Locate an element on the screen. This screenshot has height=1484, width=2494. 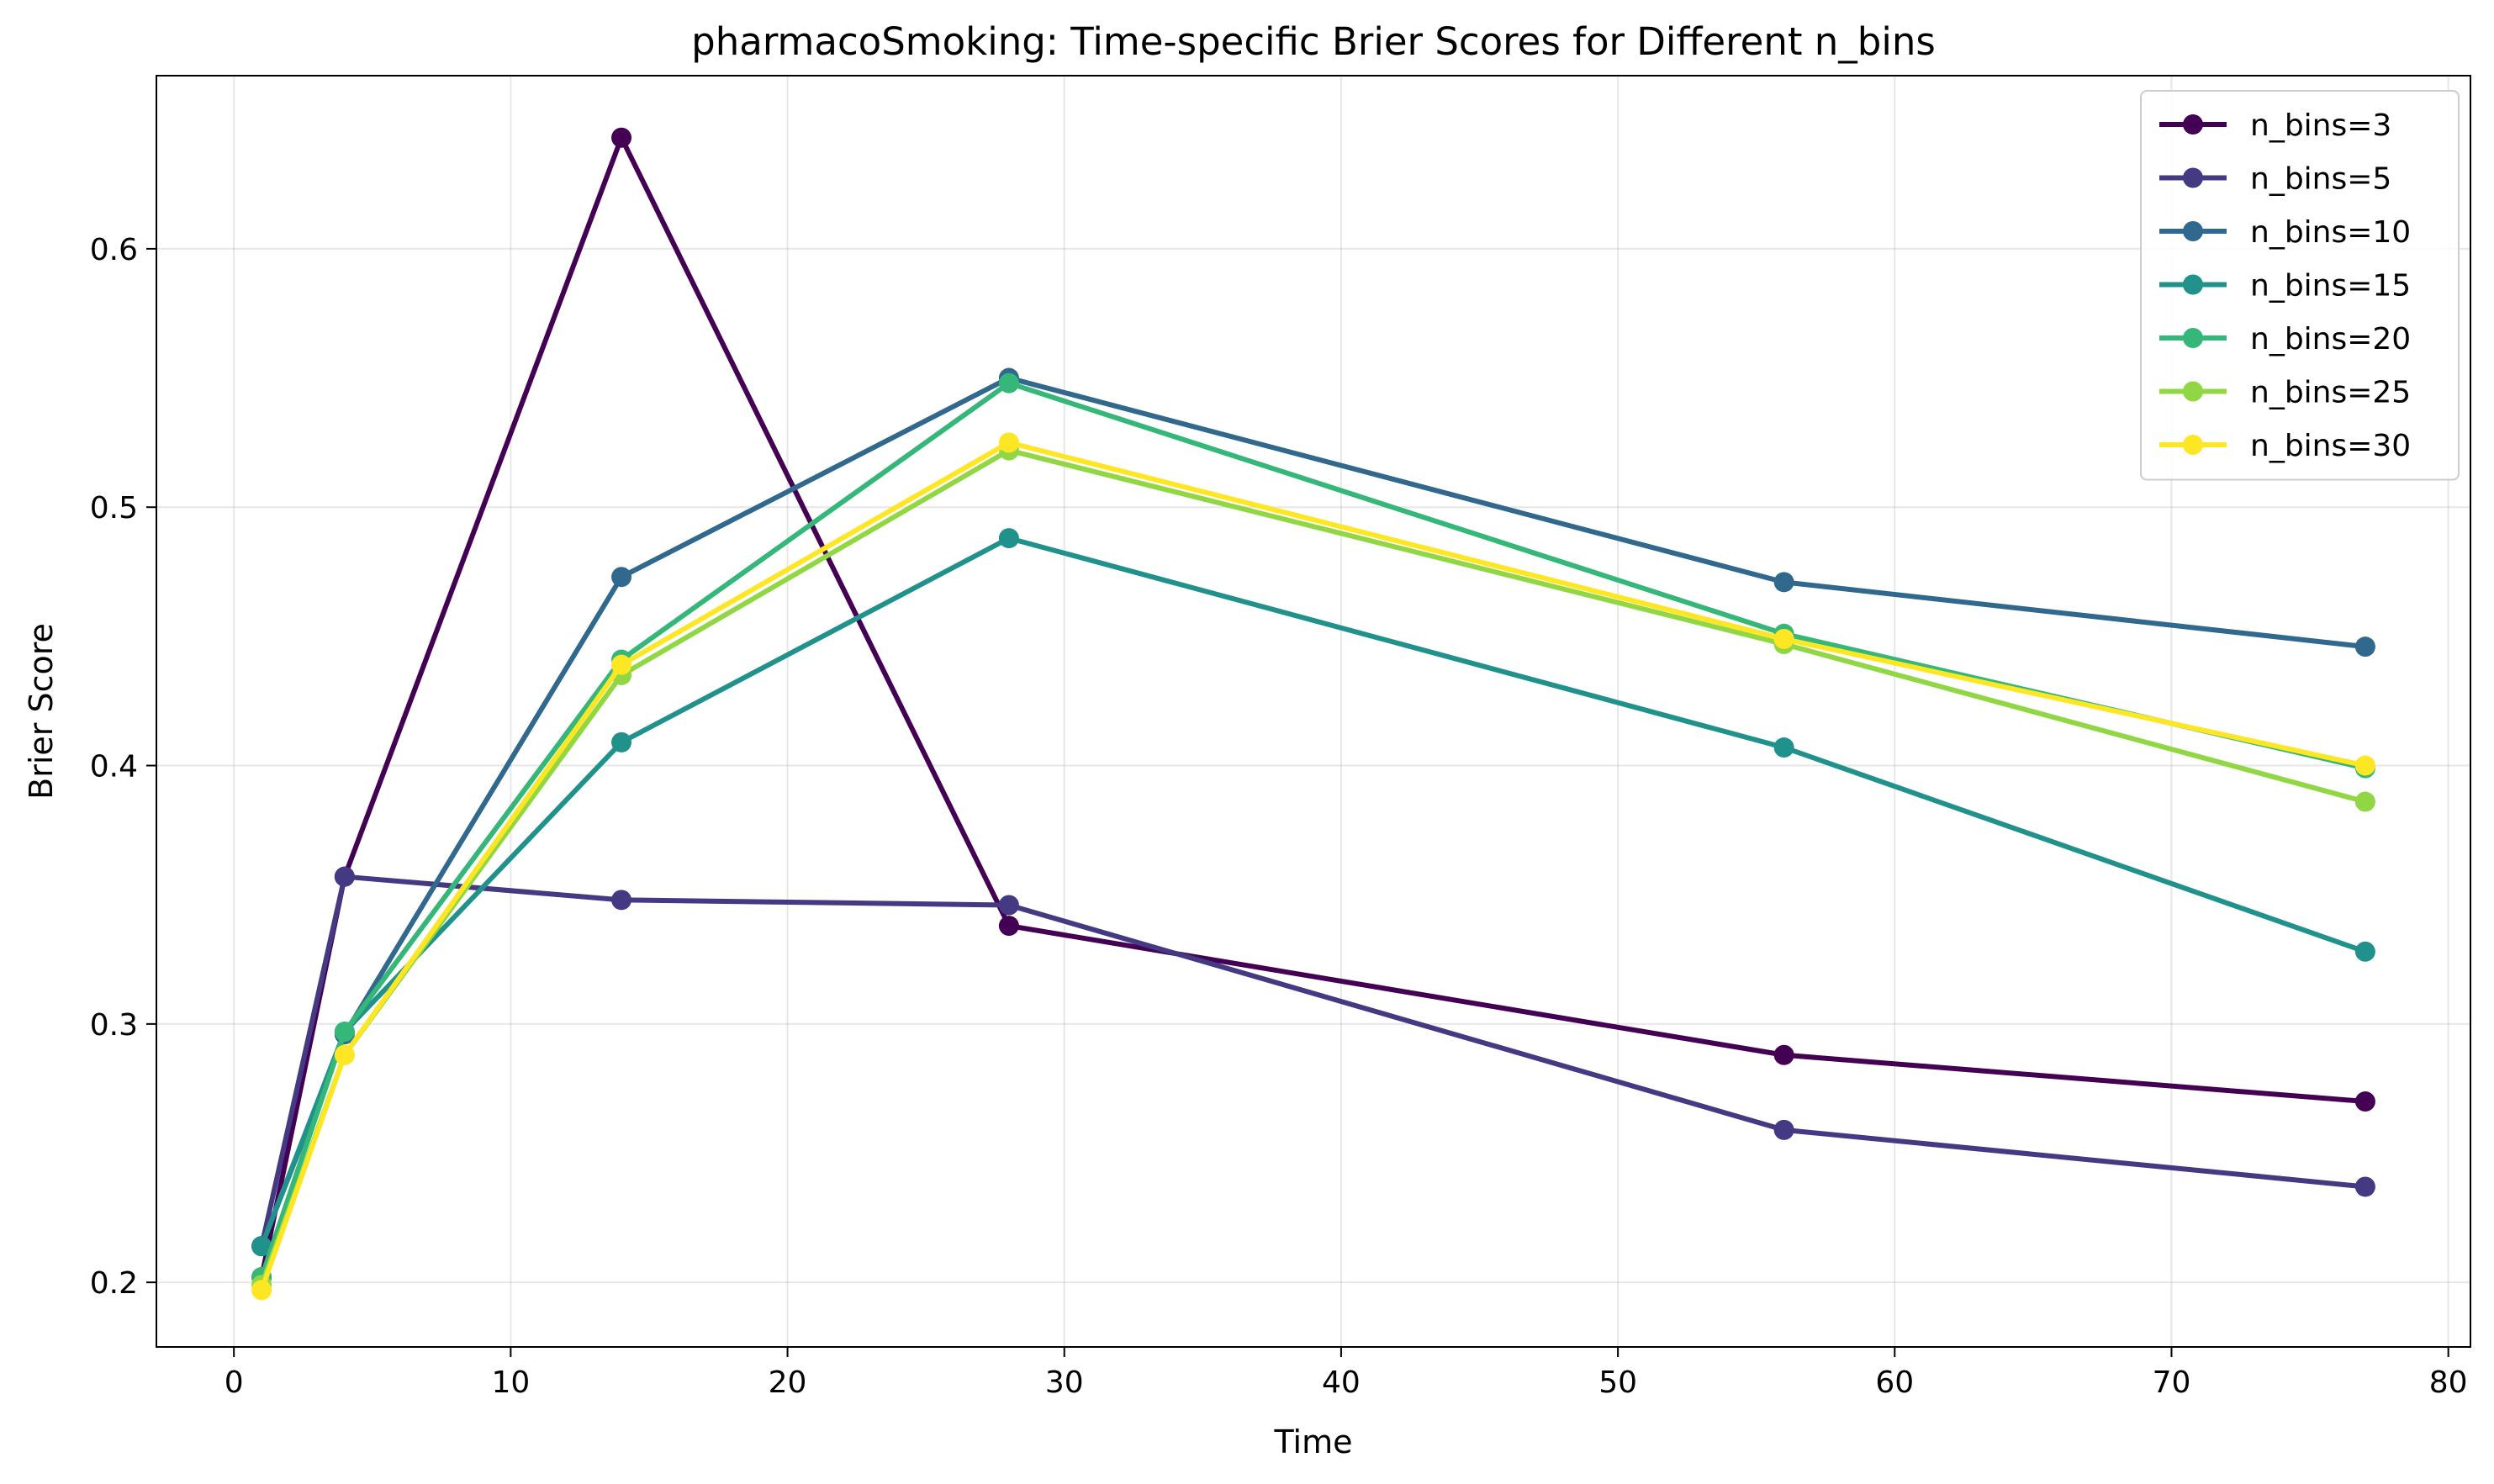
y-tick-label: 0.3 is located at coordinates (114, 1025).